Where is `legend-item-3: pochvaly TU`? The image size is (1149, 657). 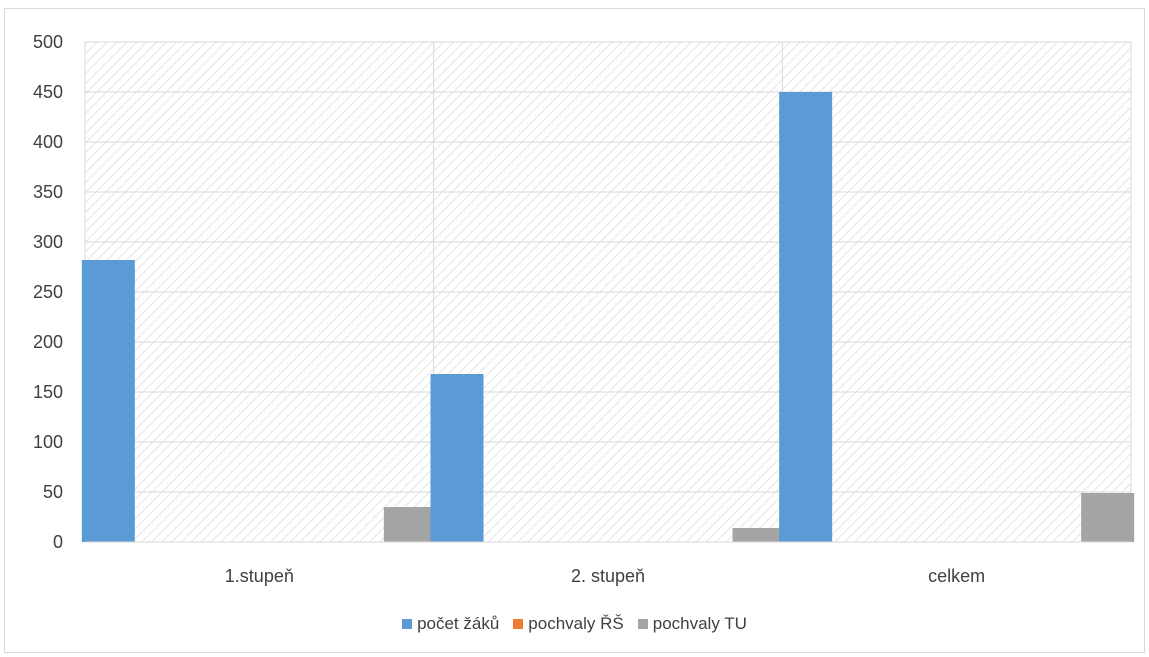
legend-item-3: pochvaly TU is located at coordinates (692, 624).